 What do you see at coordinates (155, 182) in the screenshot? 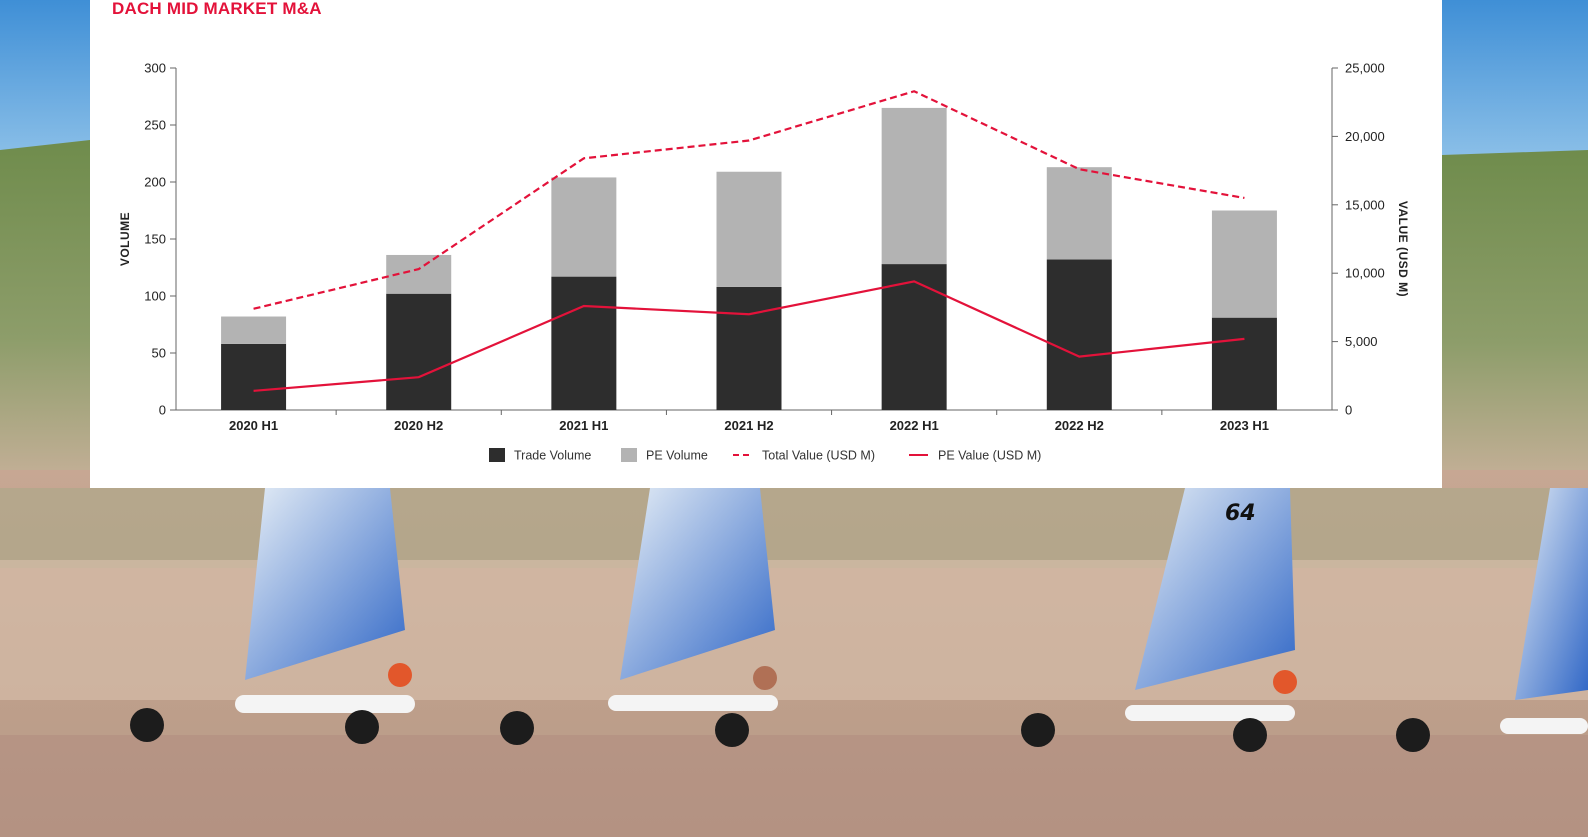
I see `y-tick-label: 200` at bounding box center [155, 182].